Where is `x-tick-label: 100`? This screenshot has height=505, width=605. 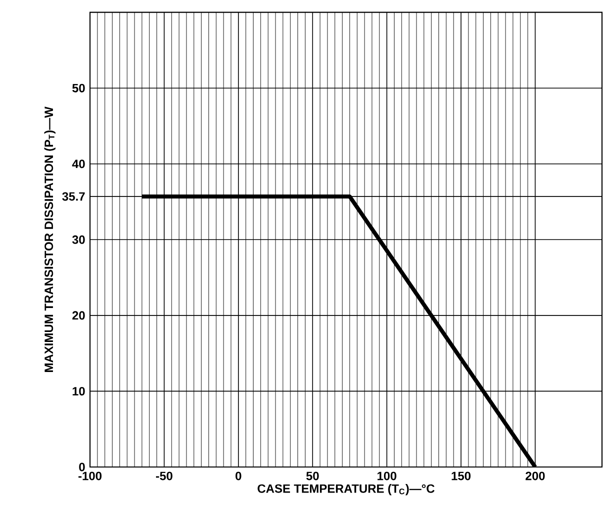
x-tick-label: 100 is located at coordinates (387, 476).